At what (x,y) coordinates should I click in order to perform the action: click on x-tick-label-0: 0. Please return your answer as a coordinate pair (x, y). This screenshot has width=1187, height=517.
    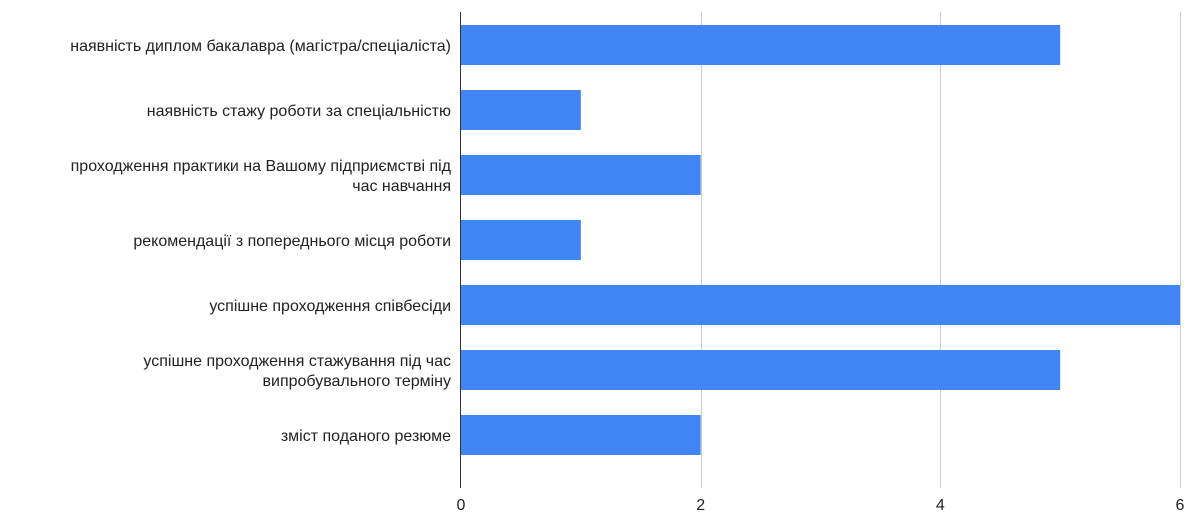
    Looking at the image, I should click on (461, 505).